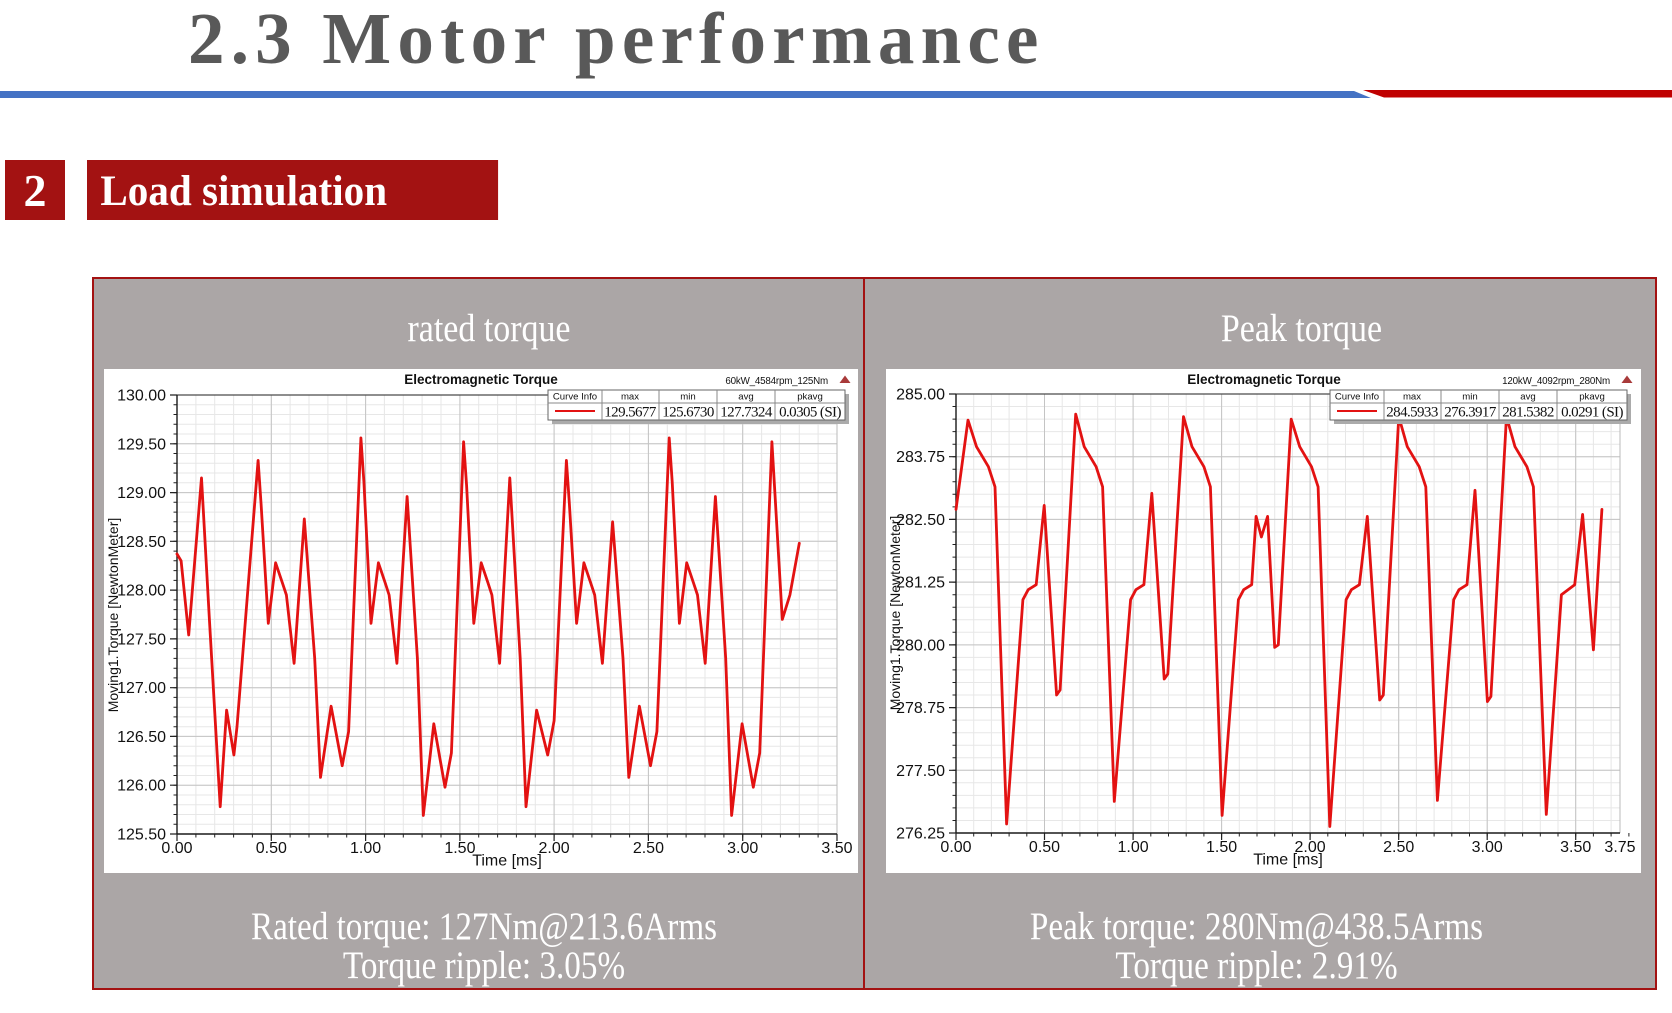 Image resolution: width=1672 pixels, height=1013 pixels. I want to click on svg-text: 129.50, so click(141, 444).